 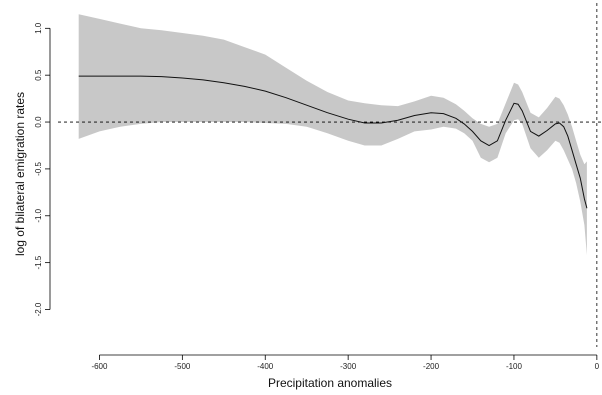 What do you see at coordinates (265, 366) in the screenshot?
I see `x-tick-label: -400` at bounding box center [265, 366].